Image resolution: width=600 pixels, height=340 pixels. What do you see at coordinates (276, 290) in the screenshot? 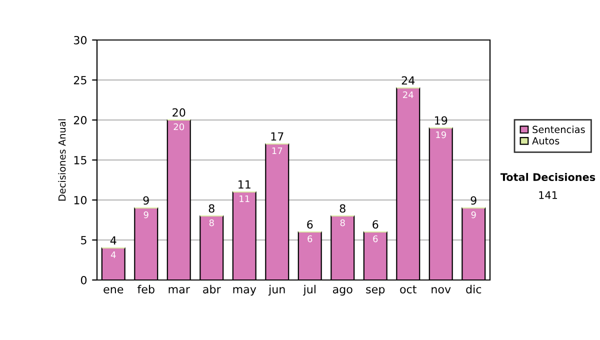
I see `x-tick-label: jun` at bounding box center [276, 290].